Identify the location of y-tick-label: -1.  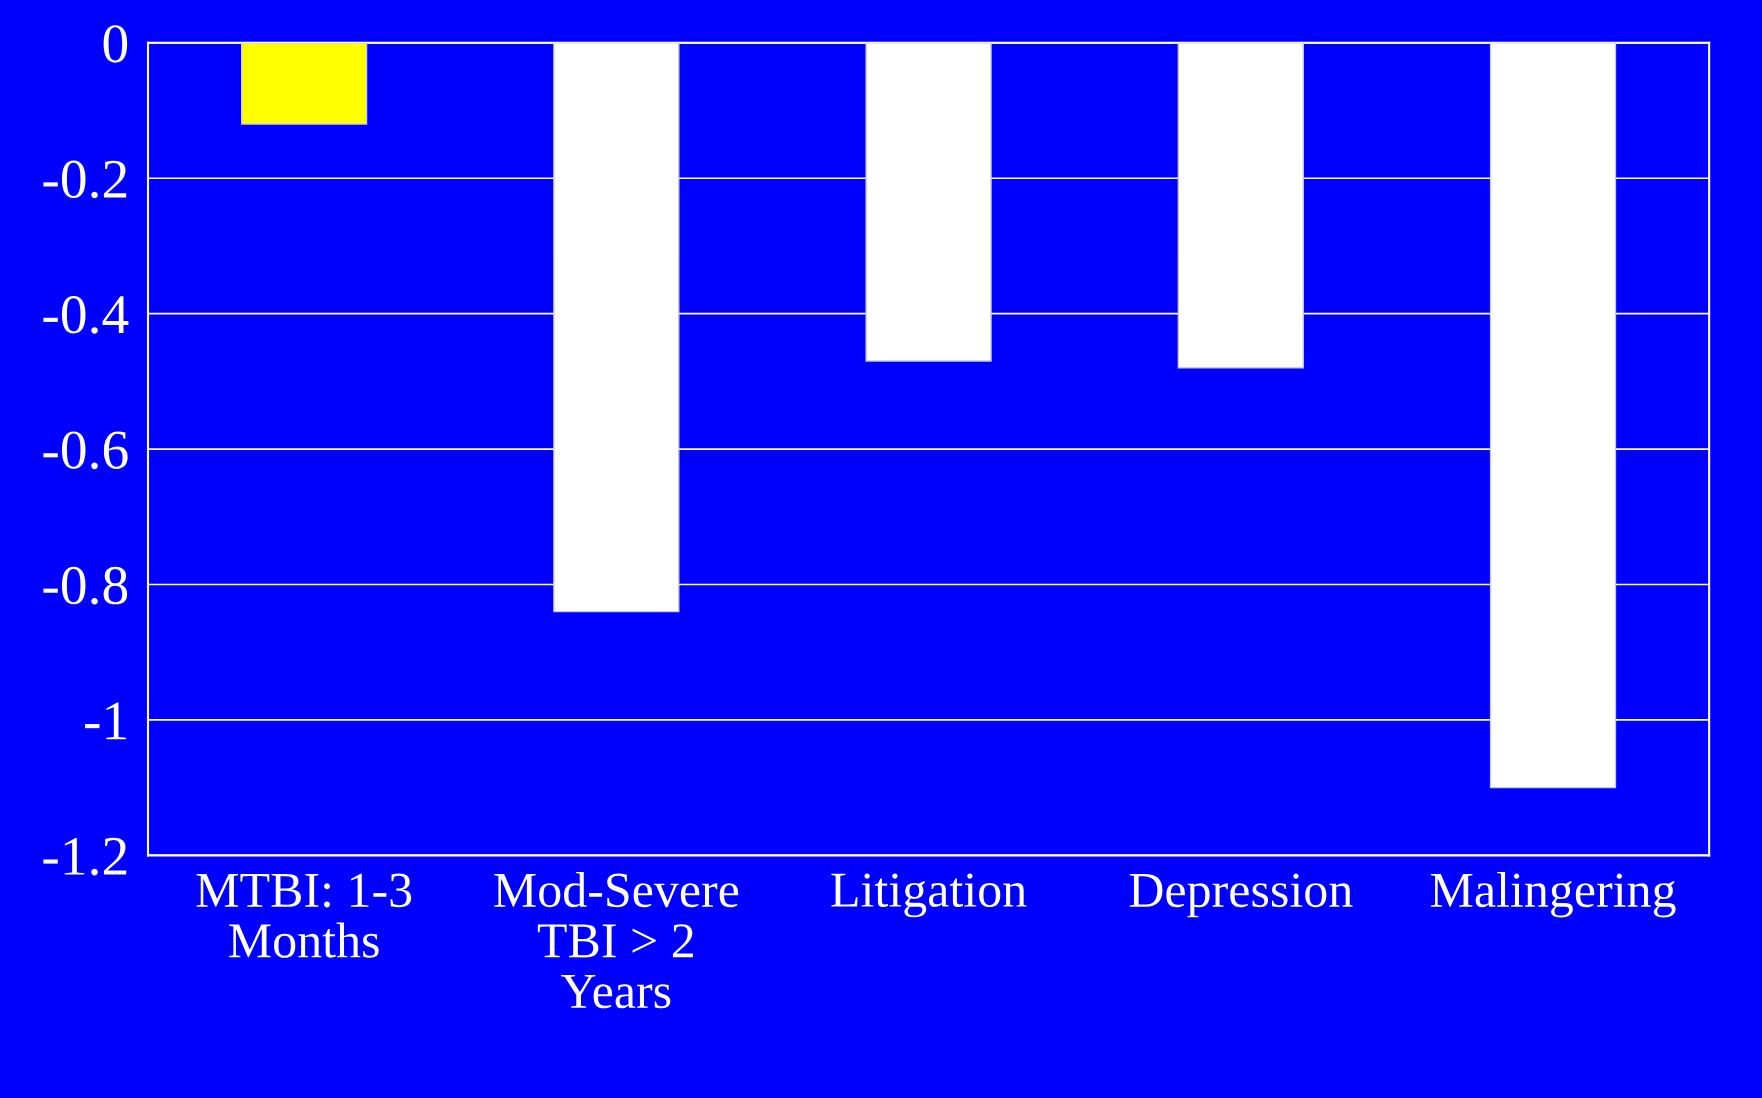
(105, 721).